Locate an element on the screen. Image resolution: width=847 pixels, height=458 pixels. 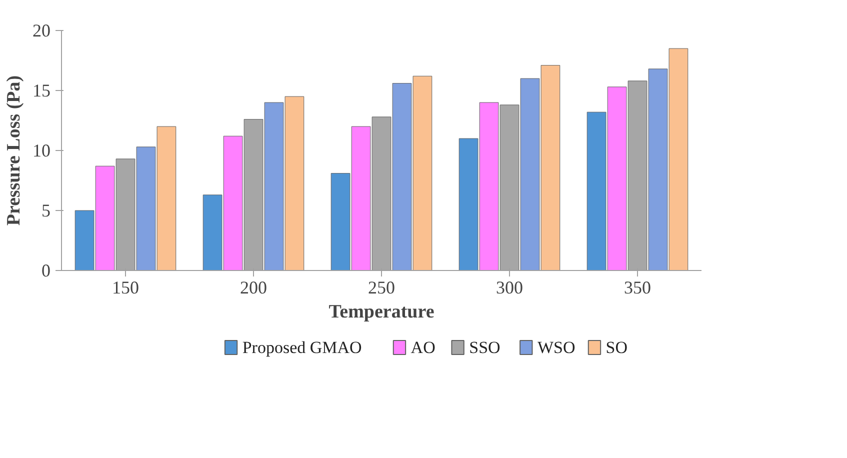
legend-label: SO is located at coordinates (617, 347).